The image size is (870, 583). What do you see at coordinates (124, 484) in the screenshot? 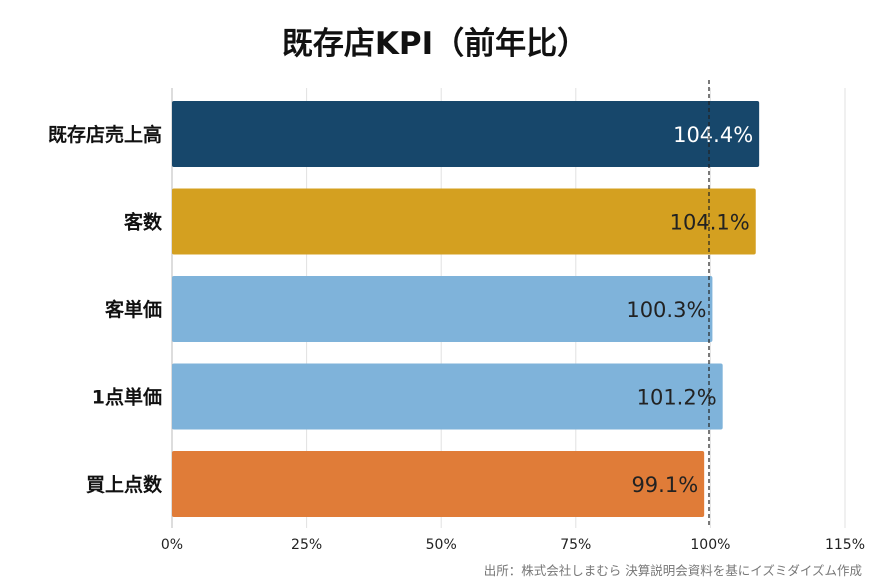
I see `category-label: 買上点数` at bounding box center [124, 484].